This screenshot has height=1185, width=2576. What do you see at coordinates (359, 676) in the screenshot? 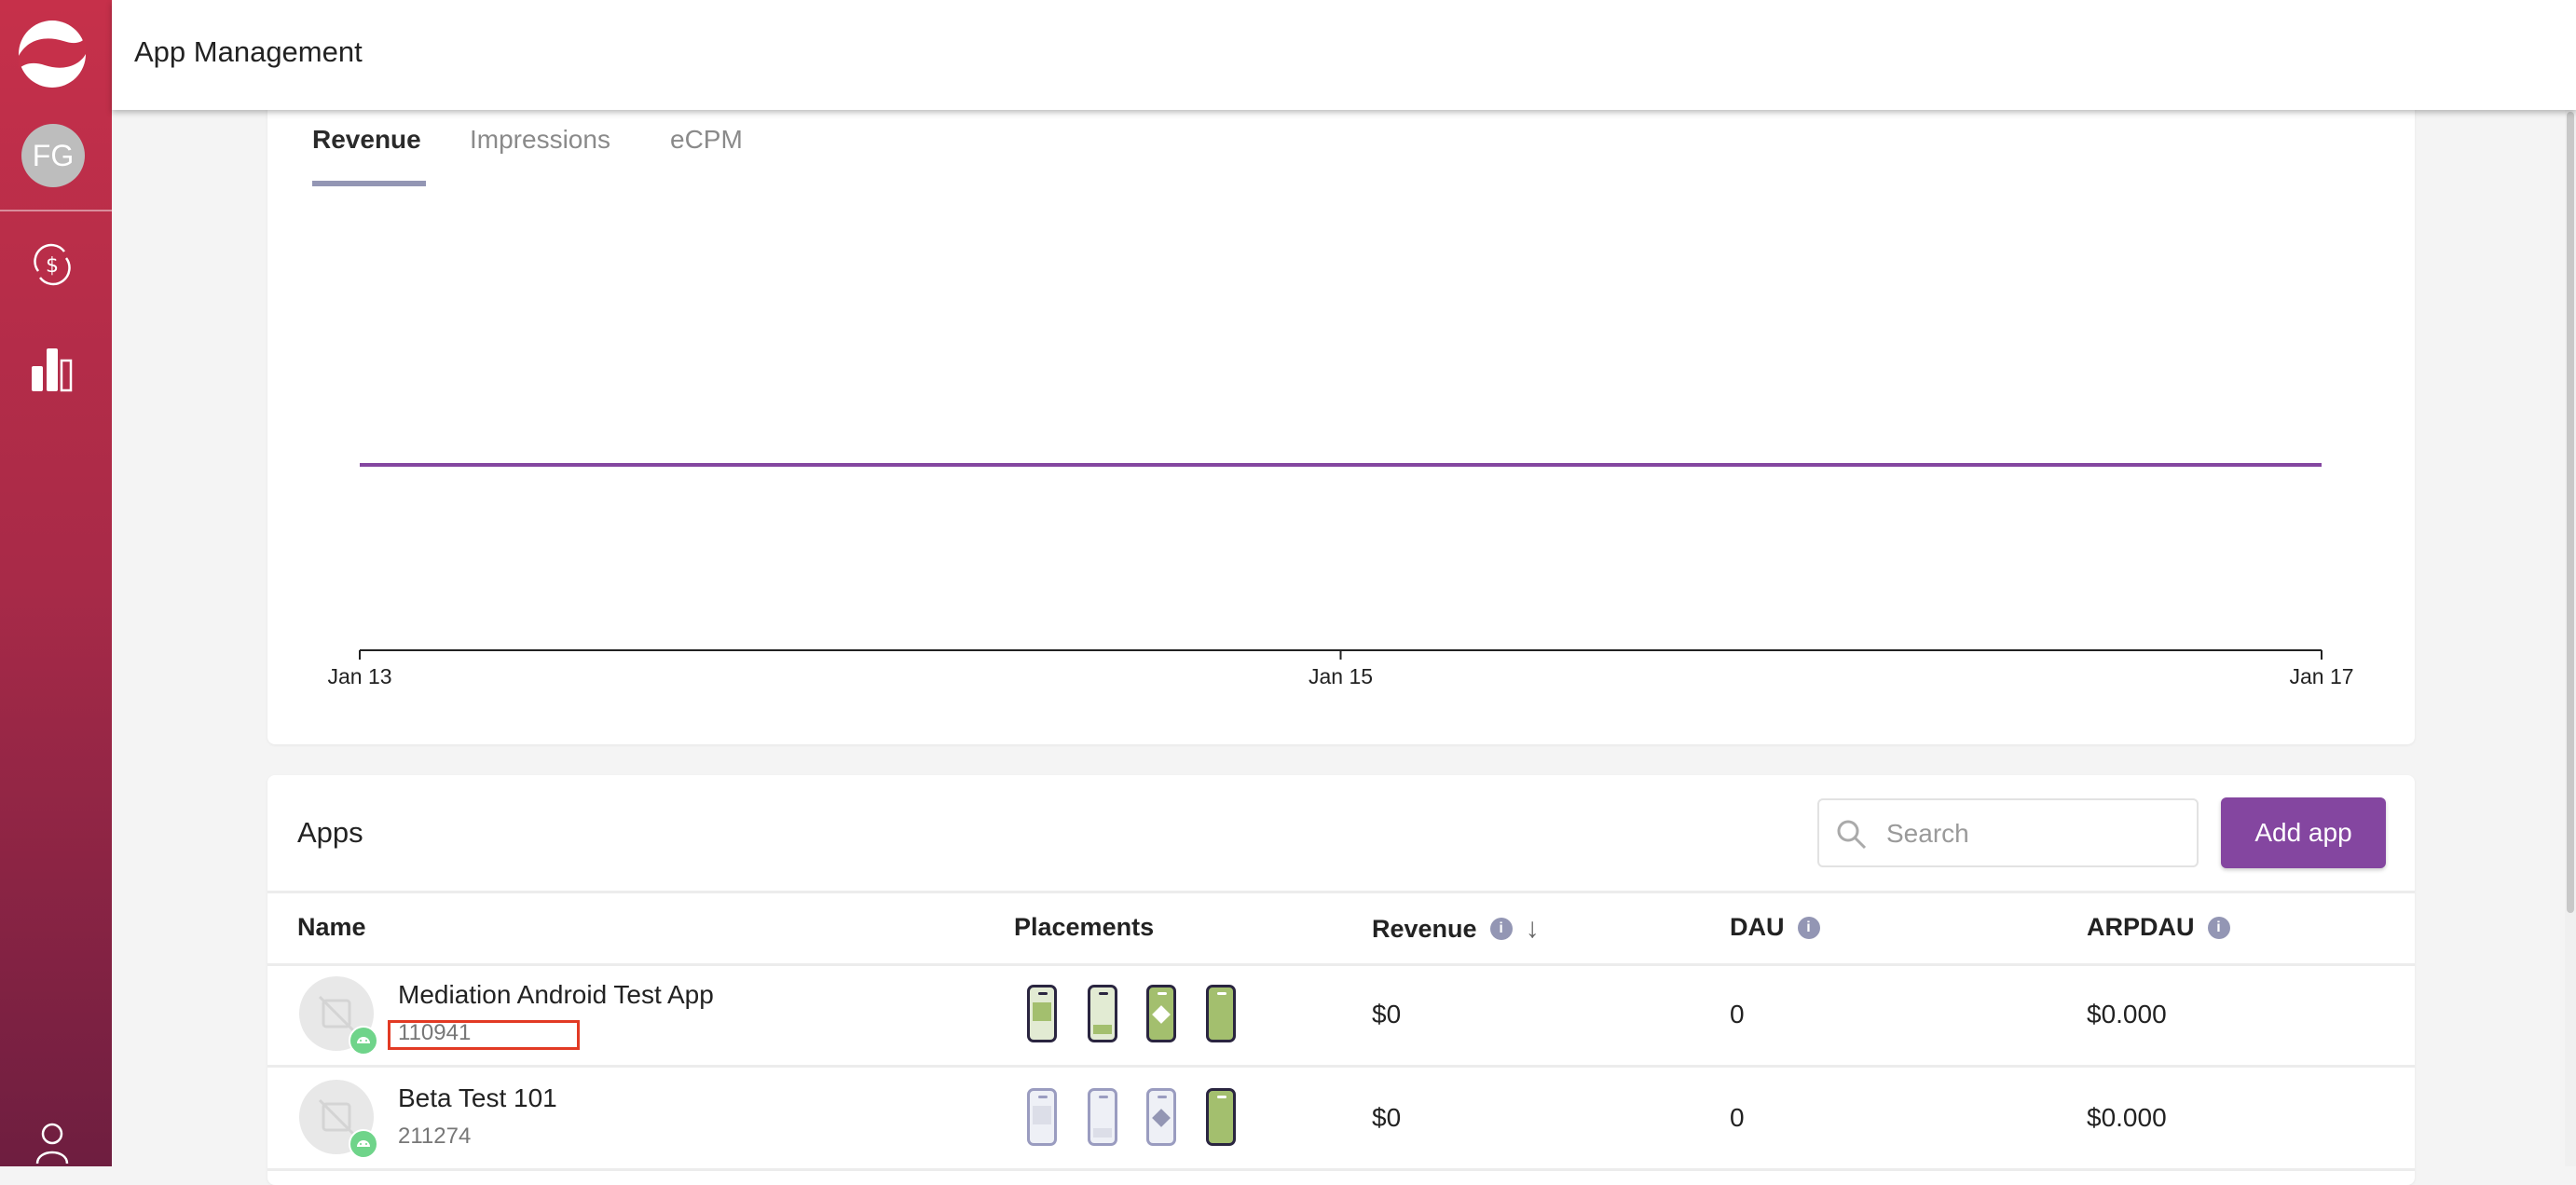
I see `x-tick-label: Jan 13` at bounding box center [359, 676].